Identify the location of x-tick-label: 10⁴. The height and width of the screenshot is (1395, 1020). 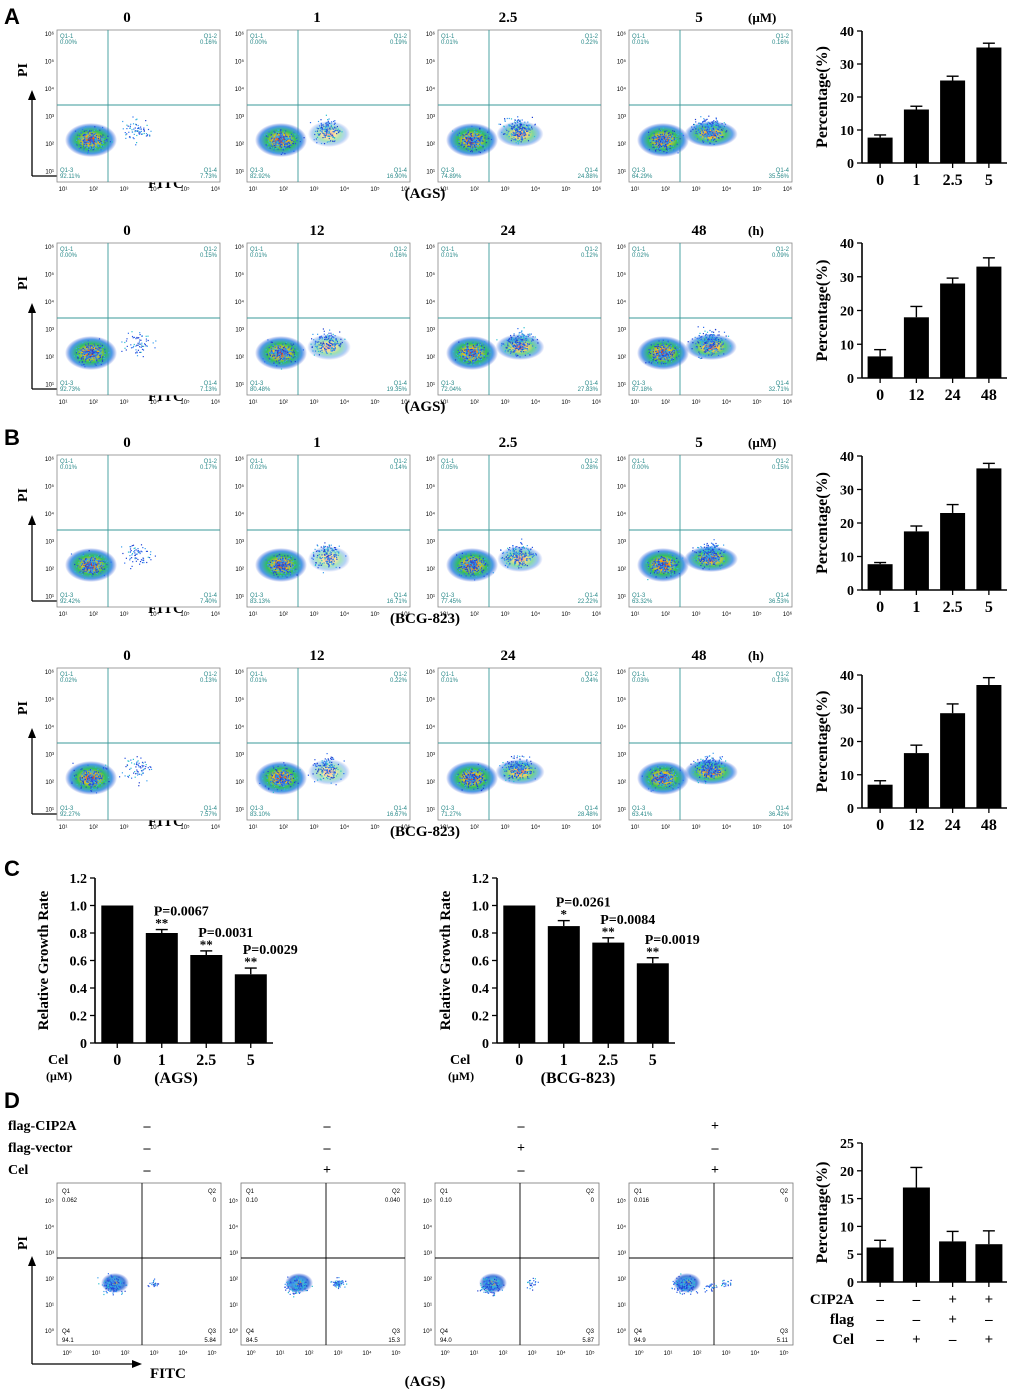
(345, 614).